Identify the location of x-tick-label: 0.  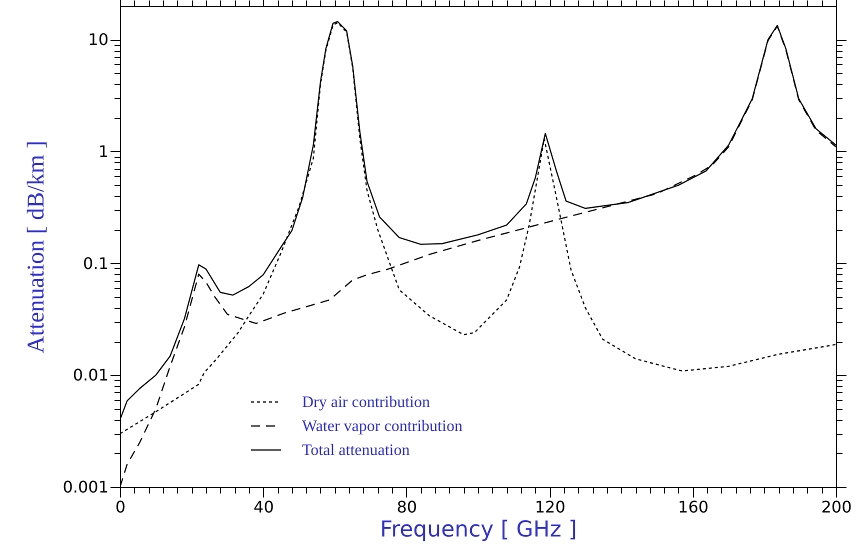
(120, 507).